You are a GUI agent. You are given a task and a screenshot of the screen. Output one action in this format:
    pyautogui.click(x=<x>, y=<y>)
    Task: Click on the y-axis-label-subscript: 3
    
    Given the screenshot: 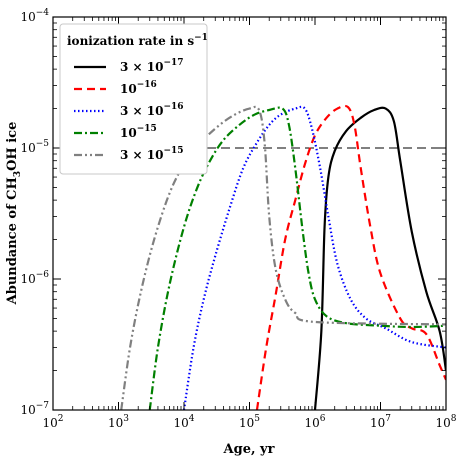 What is the action you would take?
    pyautogui.click(x=18, y=174)
    